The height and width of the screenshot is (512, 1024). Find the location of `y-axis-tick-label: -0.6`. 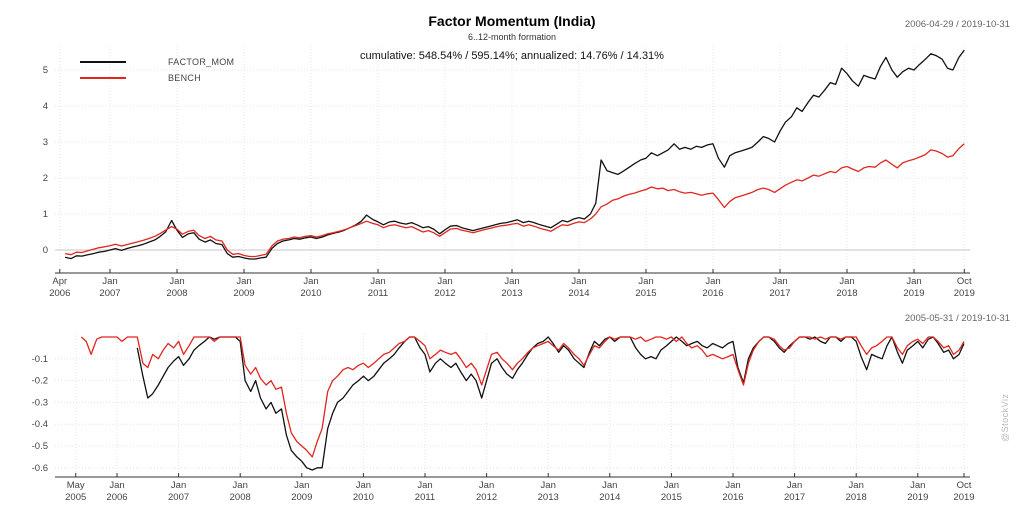

y-axis-tick-label: -0.6 is located at coordinates (40, 468).